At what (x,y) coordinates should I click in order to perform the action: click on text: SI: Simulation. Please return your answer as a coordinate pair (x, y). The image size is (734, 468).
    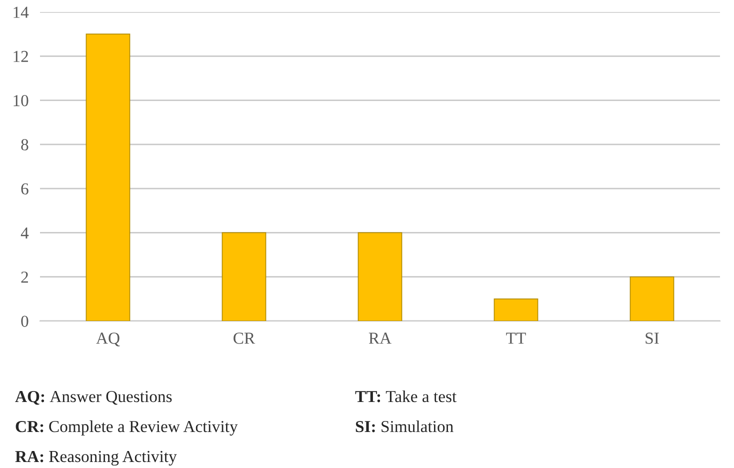
    Looking at the image, I should click on (405, 426).